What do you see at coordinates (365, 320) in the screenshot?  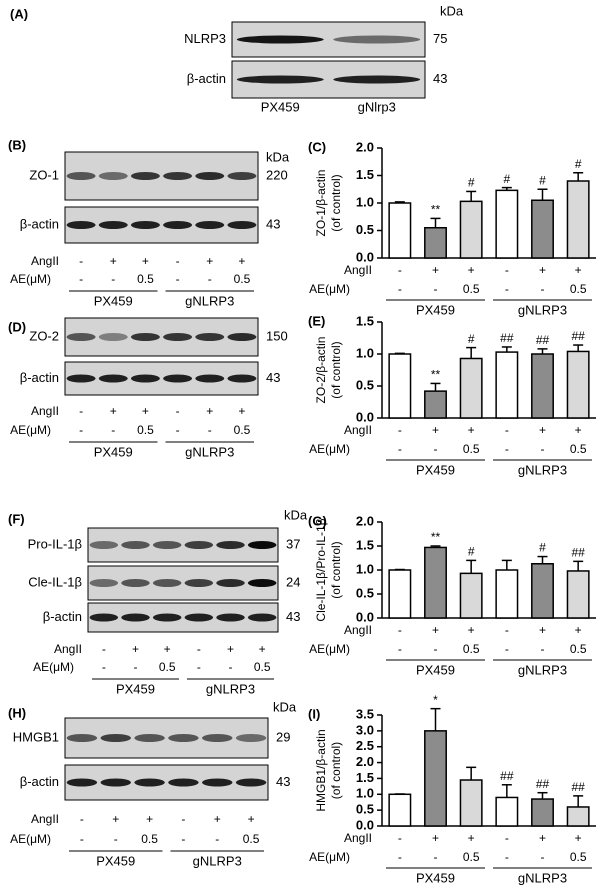 I see `y-tick-label: 1.5` at bounding box center [365, 320].